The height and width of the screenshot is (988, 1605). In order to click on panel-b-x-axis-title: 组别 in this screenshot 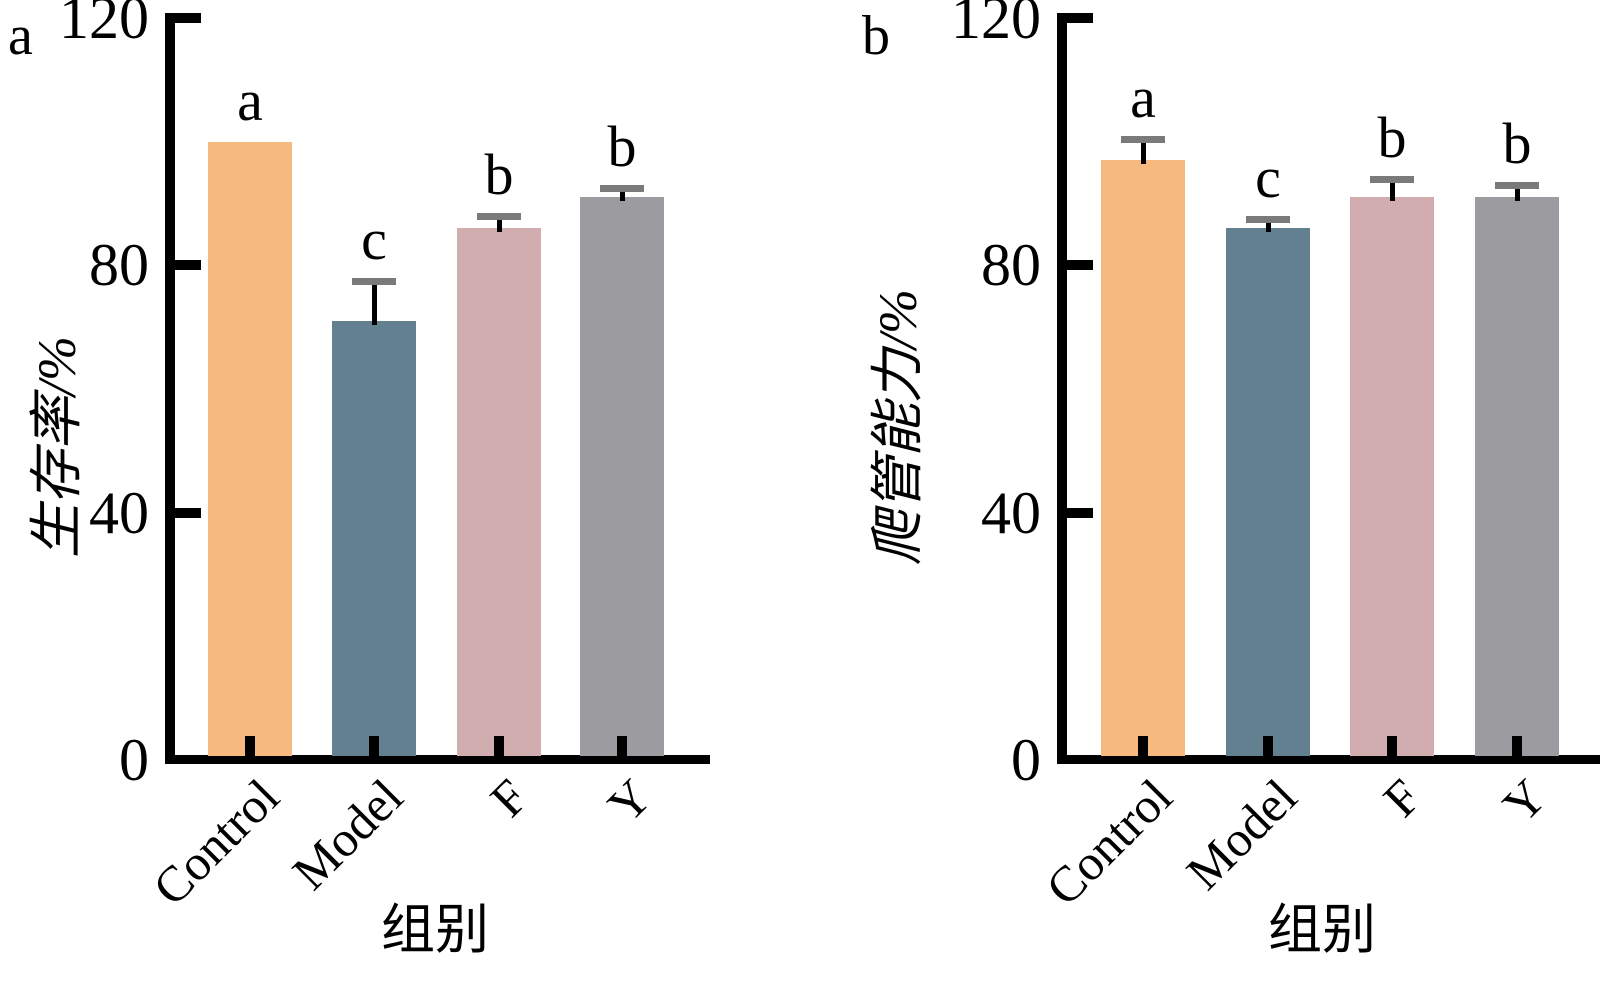, I will do `click(1322, 930)`.